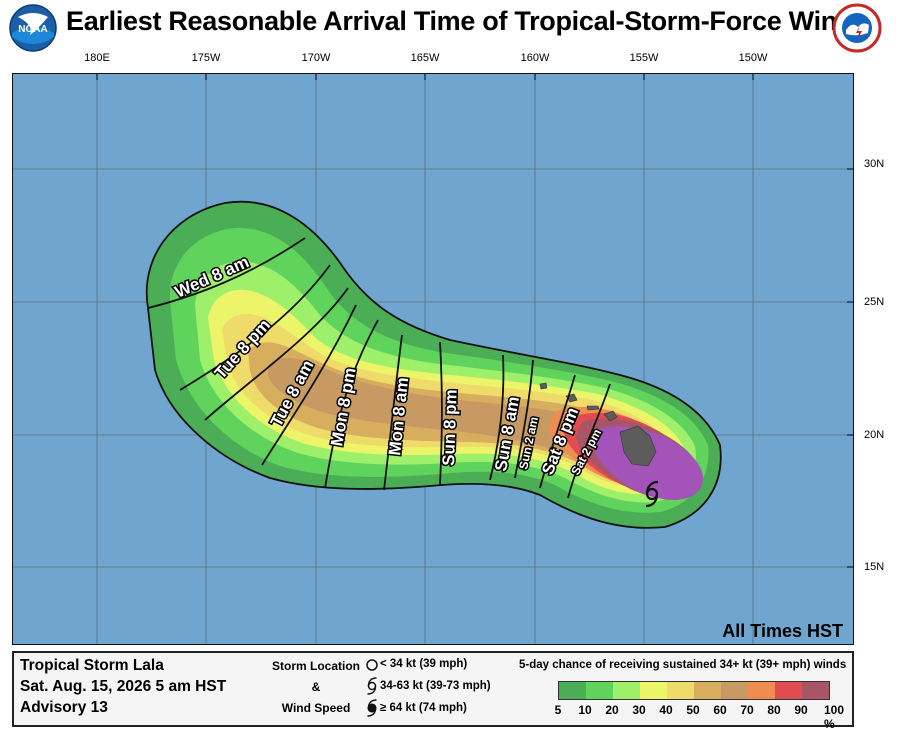 The width and height of the screenshot is (897, 736). I want to click on probability-color-scale, so click(694, 690).